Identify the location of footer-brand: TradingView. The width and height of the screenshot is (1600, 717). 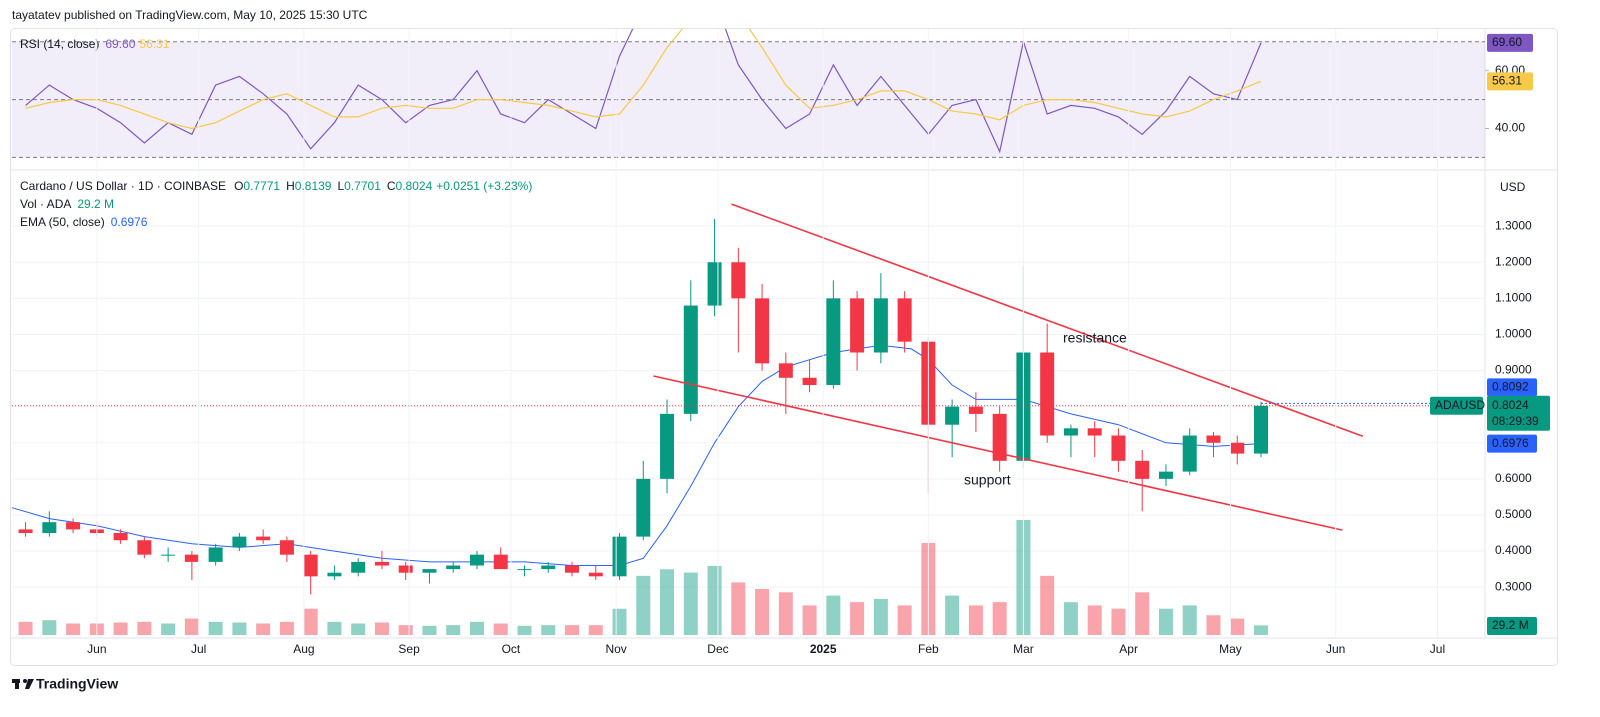
(77, 684).